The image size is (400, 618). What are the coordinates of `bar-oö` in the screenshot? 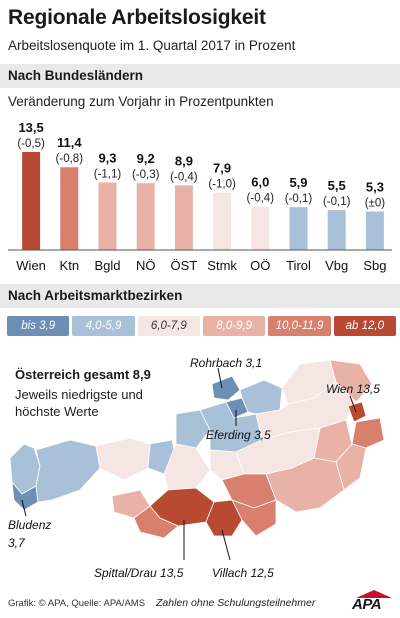 It's located at (260, 228).